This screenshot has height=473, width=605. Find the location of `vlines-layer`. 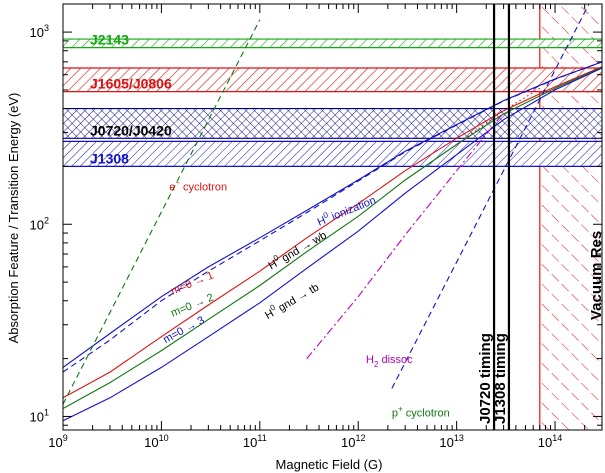

vlines-layer is located at coordinates (501, 217).